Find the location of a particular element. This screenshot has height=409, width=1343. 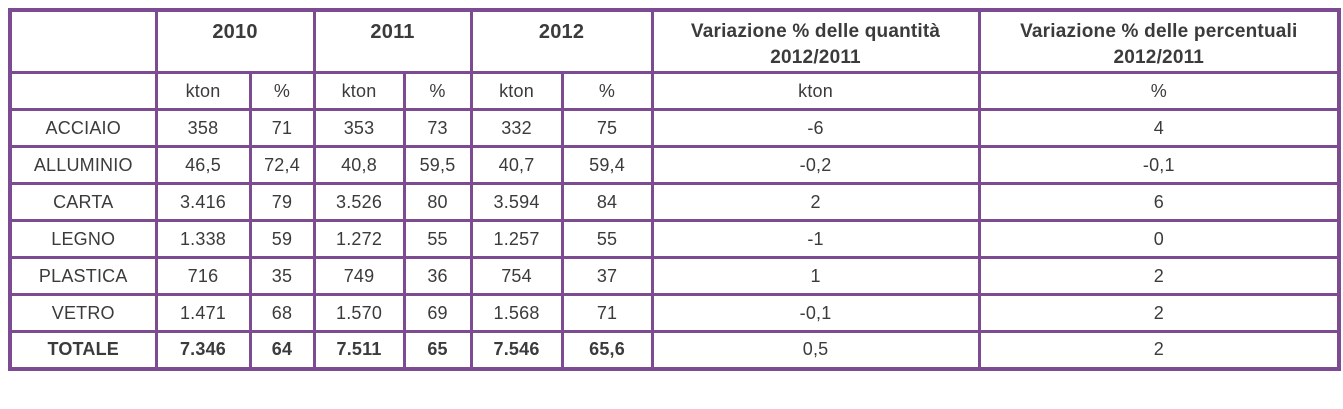

cell-vetro-2011-kton: 1.570 is located at coordinates (359, 313).